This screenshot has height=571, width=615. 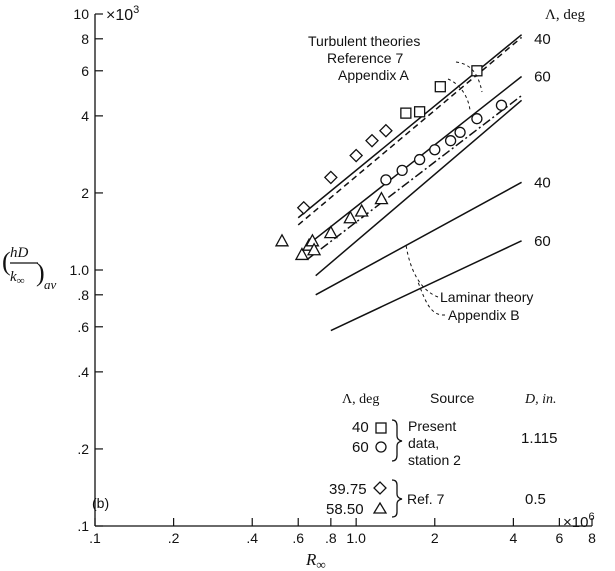 What do you see at coordinates (83, 327) in the screenshot?
I see `y-tick-label-3: .6` at bounding box center [83, 327].